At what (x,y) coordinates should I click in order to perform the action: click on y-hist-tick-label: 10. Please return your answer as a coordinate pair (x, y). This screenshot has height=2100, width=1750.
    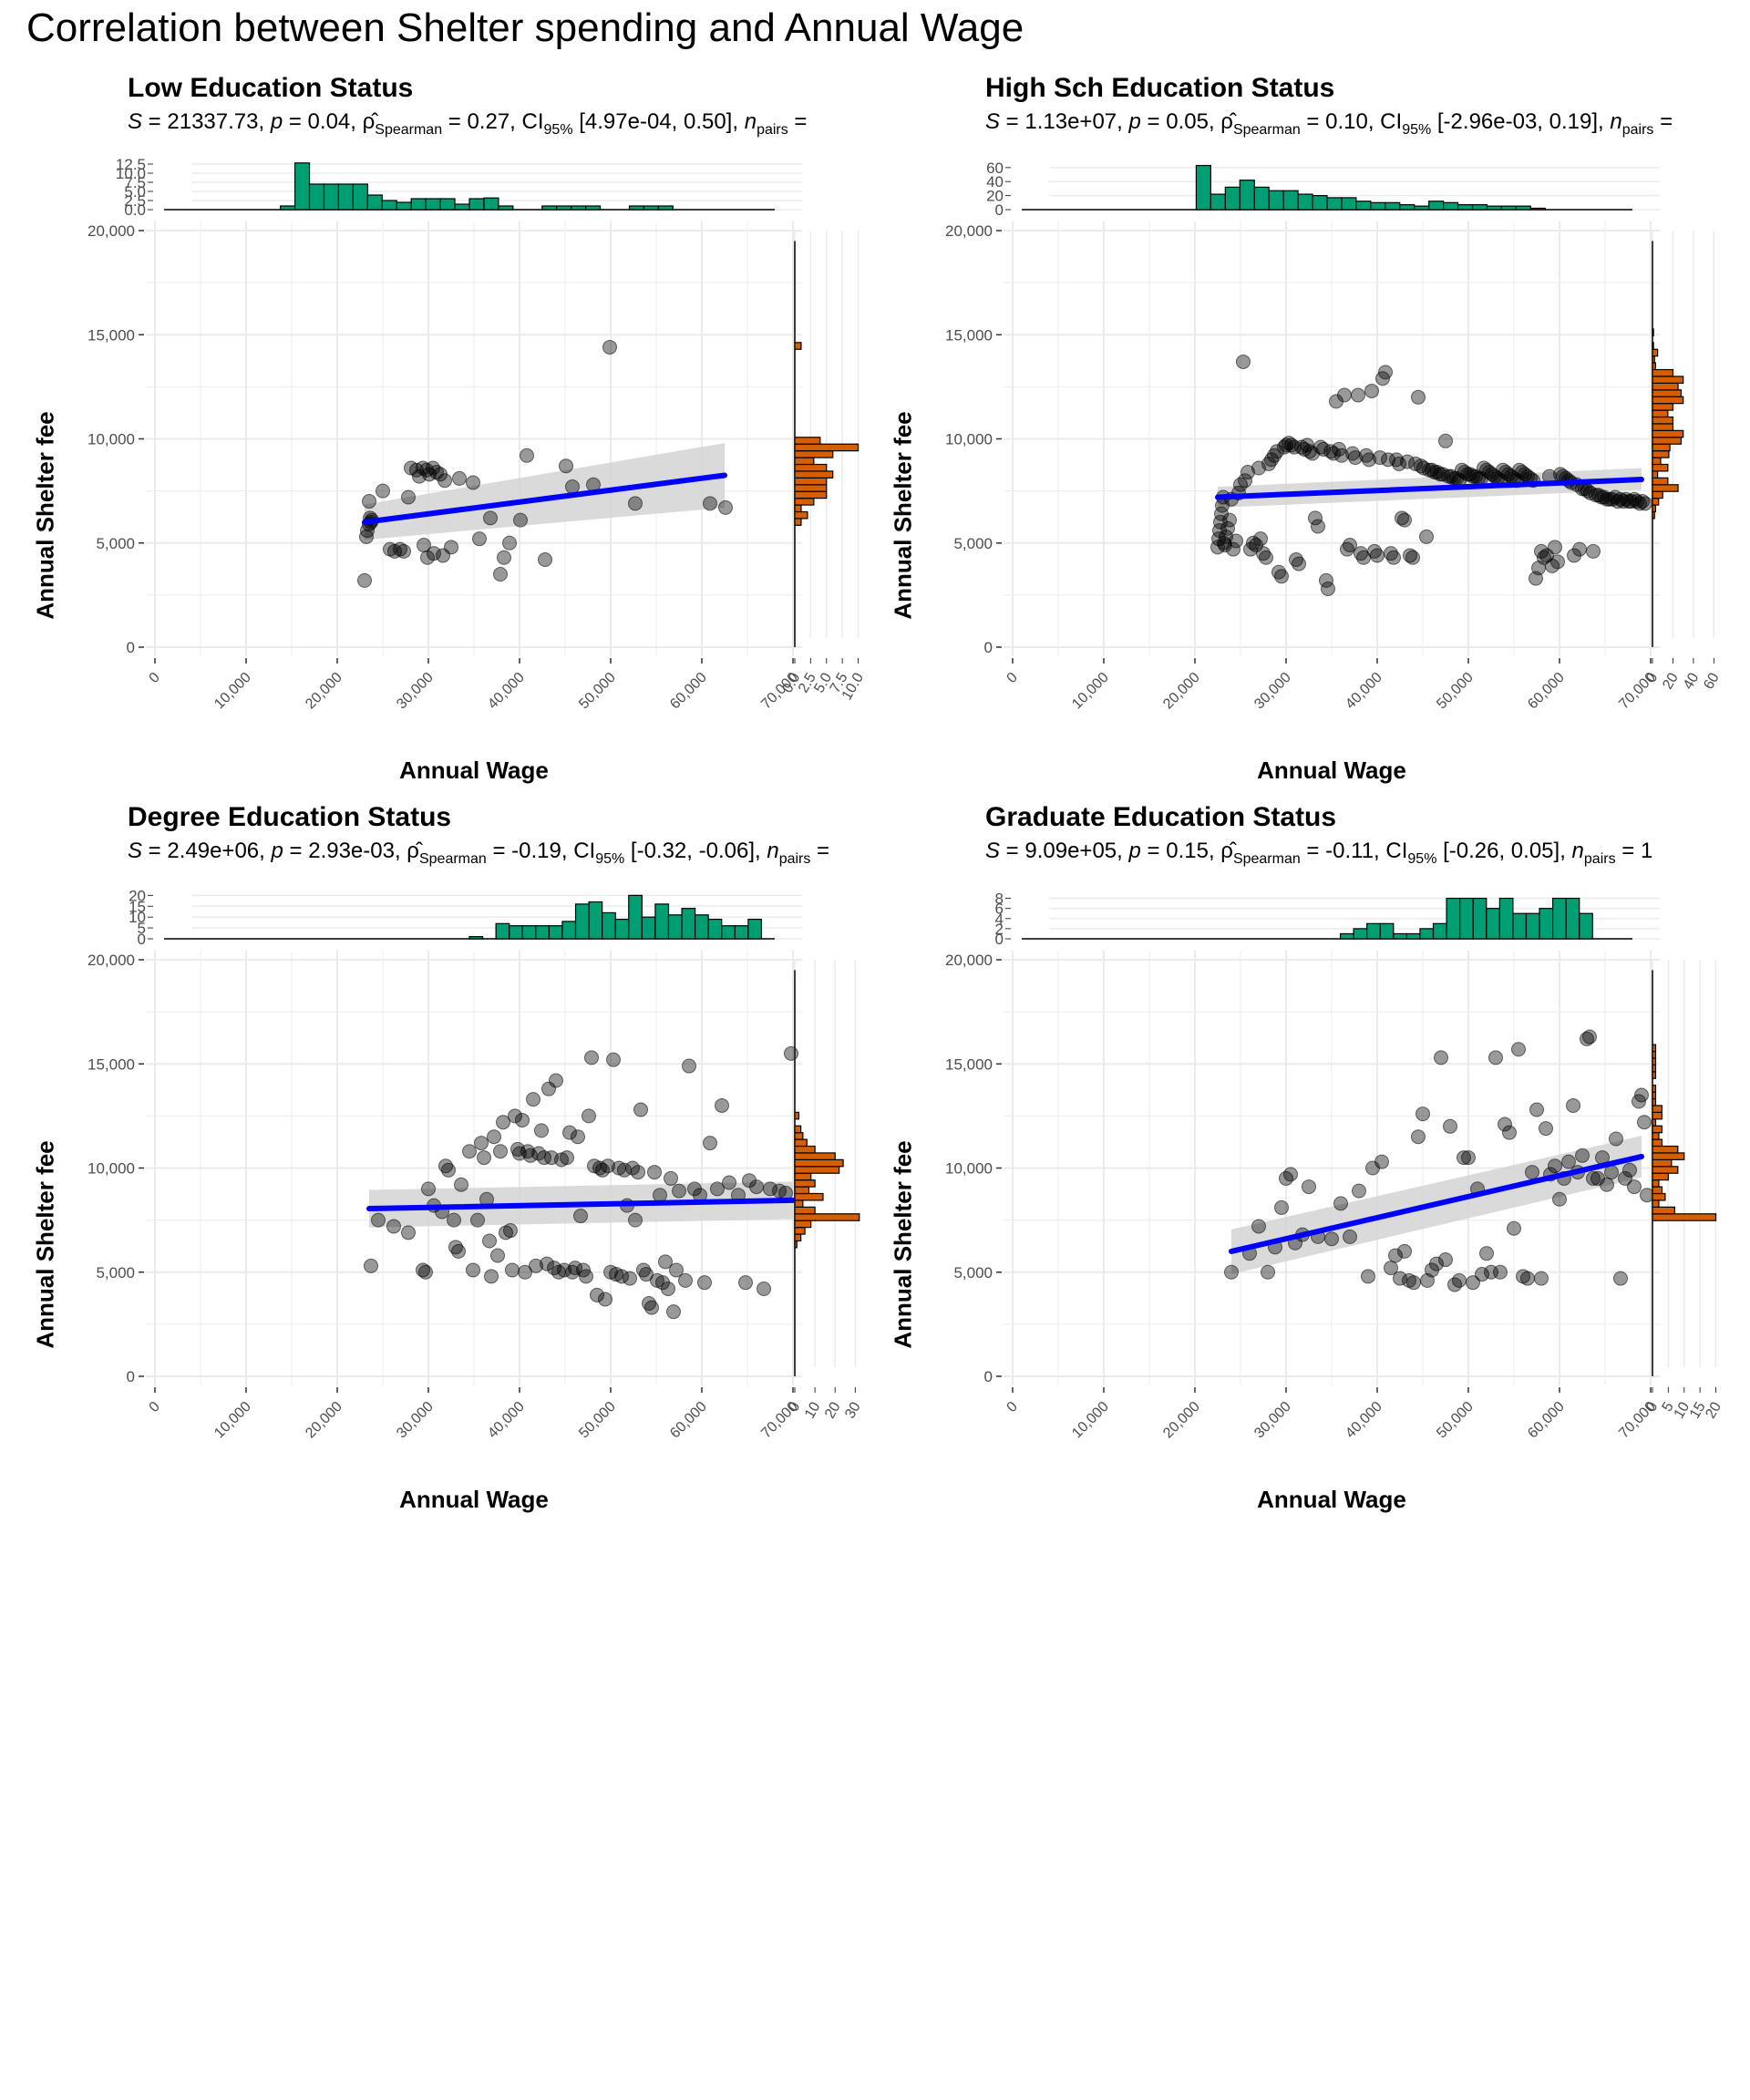
    Looking at the image, I should click on (1683, 1410).